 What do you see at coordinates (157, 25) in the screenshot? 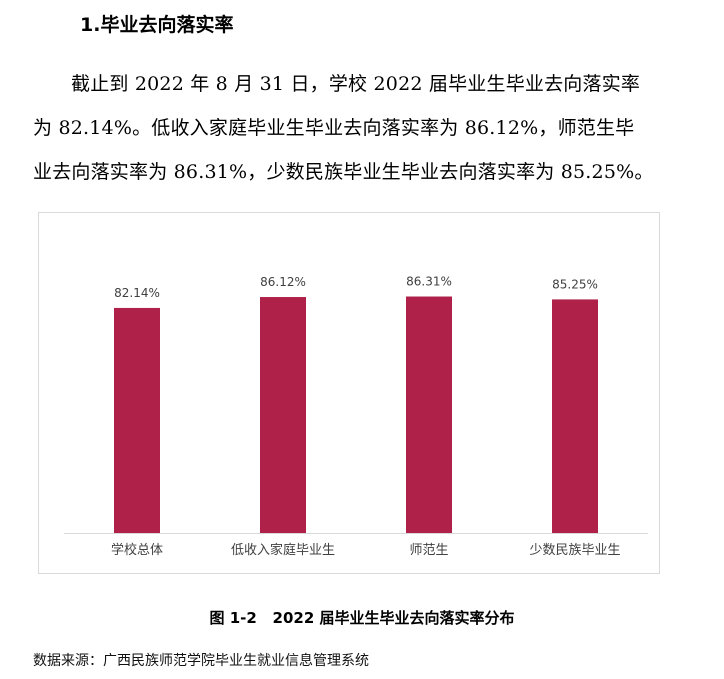
I see `section-heading: 1.毕业去向落实率` at bounding box center [157, 25].